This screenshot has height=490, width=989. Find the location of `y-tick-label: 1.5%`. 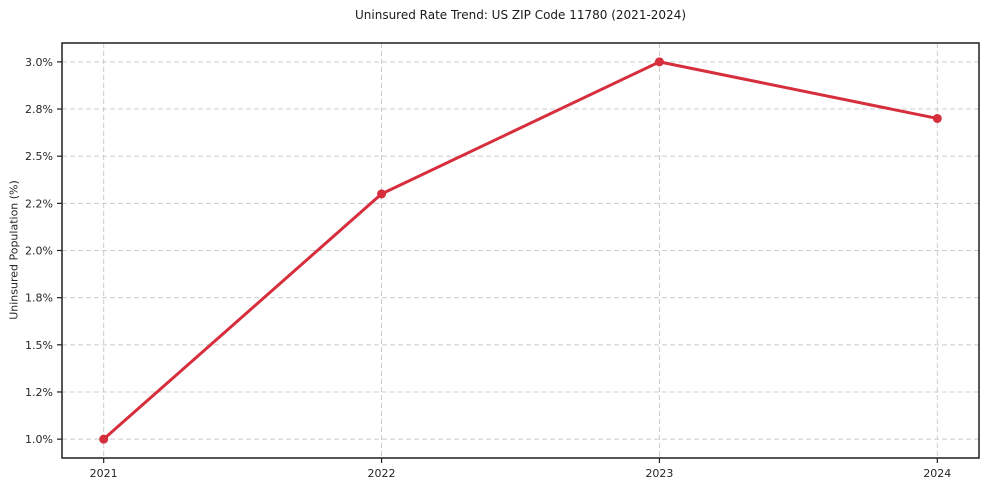

y-tick-label: 1.5% is located at coordinates (39, 345).